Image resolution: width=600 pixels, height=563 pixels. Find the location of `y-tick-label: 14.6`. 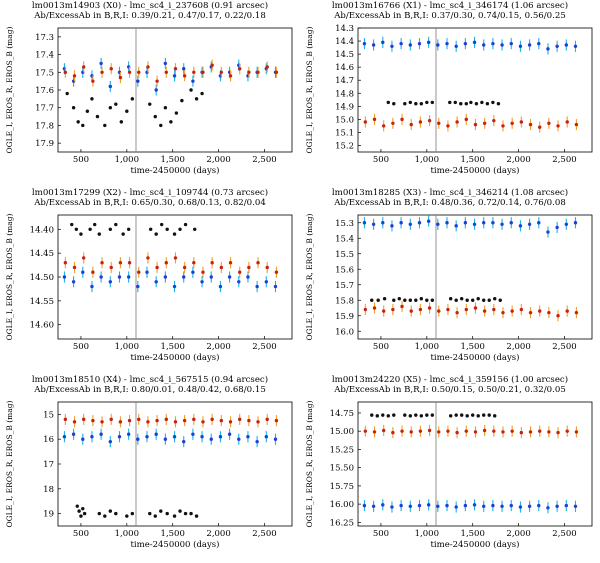

y-tick-label: 14.6 is located at coordinates (344, 68).